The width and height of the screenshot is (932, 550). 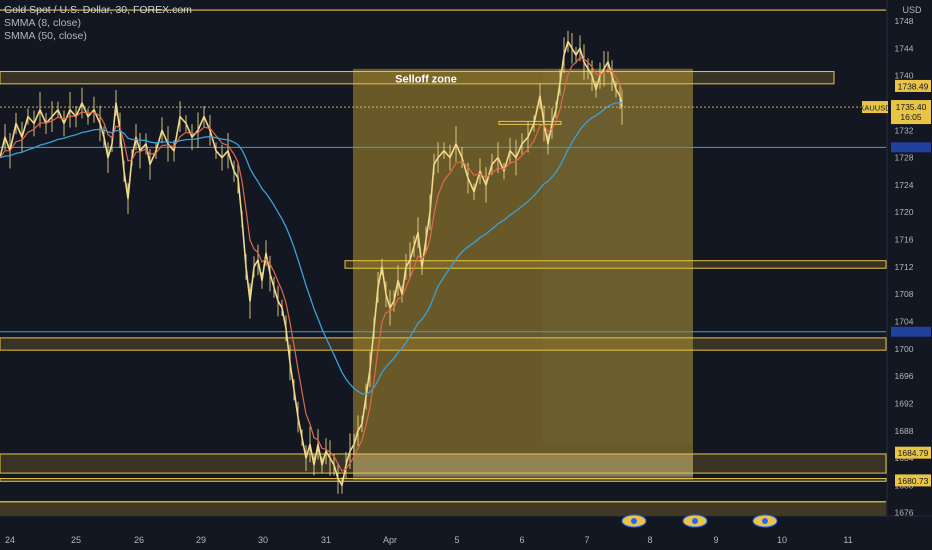 I want to click on price-tick-label: 1676, so click(x=904, y=513).